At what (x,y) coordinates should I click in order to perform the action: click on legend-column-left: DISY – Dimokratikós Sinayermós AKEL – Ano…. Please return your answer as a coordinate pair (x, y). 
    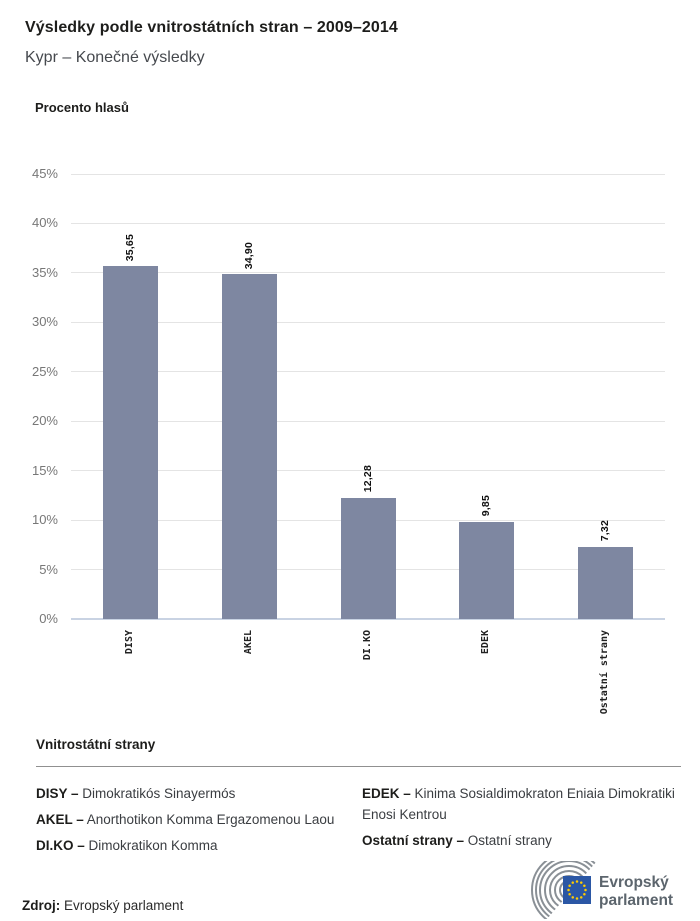
    Looking at the image, I should click on (193, 822).